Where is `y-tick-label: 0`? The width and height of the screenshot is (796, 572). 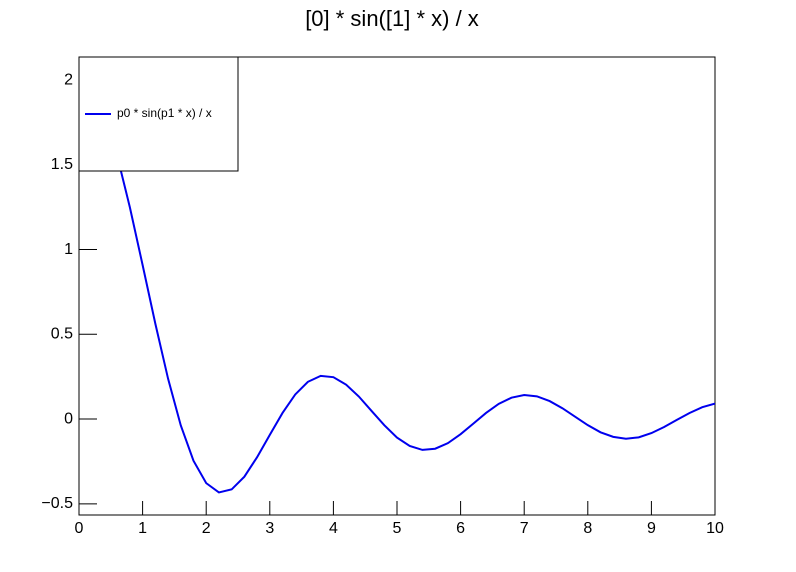
y-tick-label: 0 is located at coordinates (68, 418).